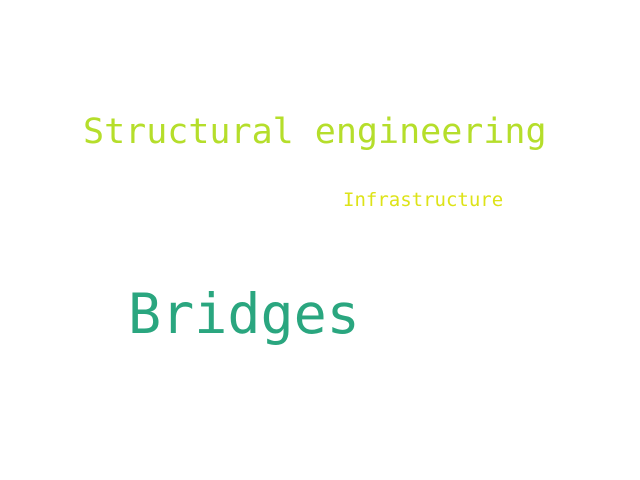 The image size is (640, 480). Describe the element at coordinates (315, 132) in the screenshot. I see `word-structural-engineering: Structural engineering` at that location.